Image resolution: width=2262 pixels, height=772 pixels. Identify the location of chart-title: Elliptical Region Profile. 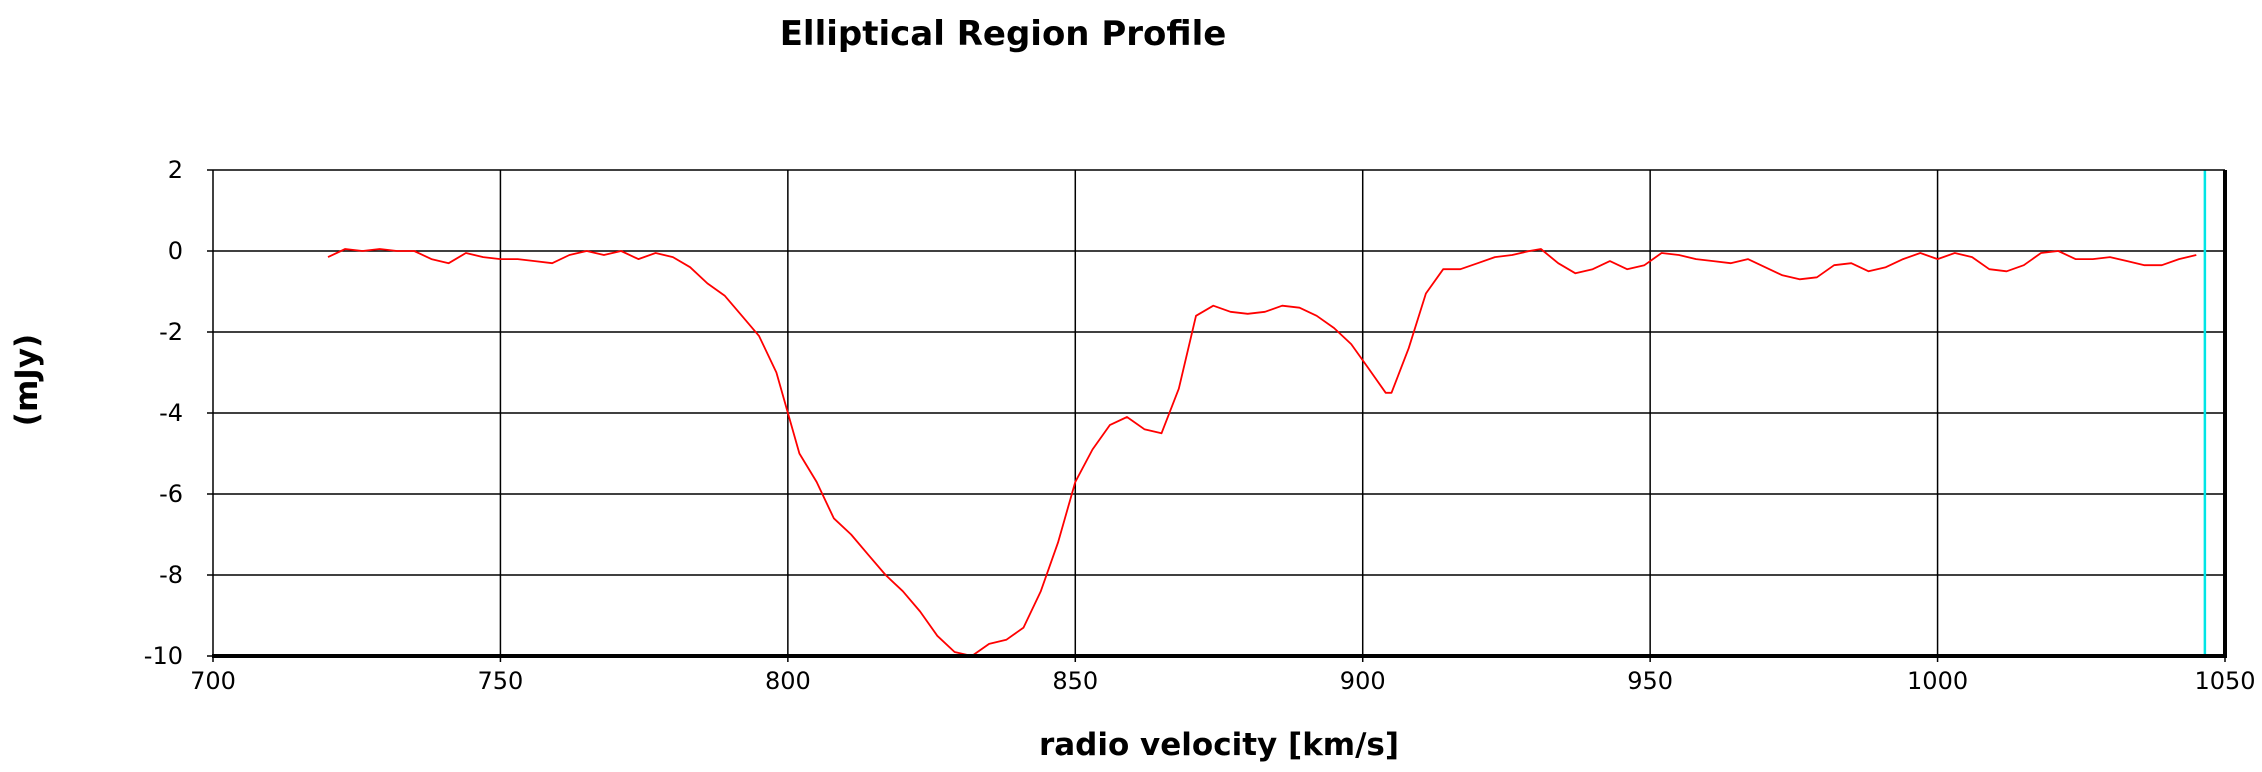
(1003, 34).